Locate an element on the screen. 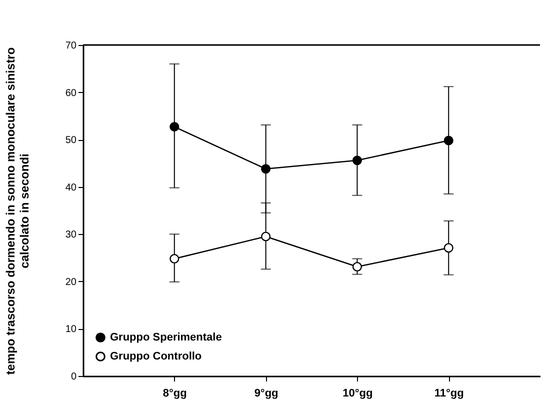 This screenshot has height=412, width=544. y-tick-label: 30 is located at coordinates (71, 235).